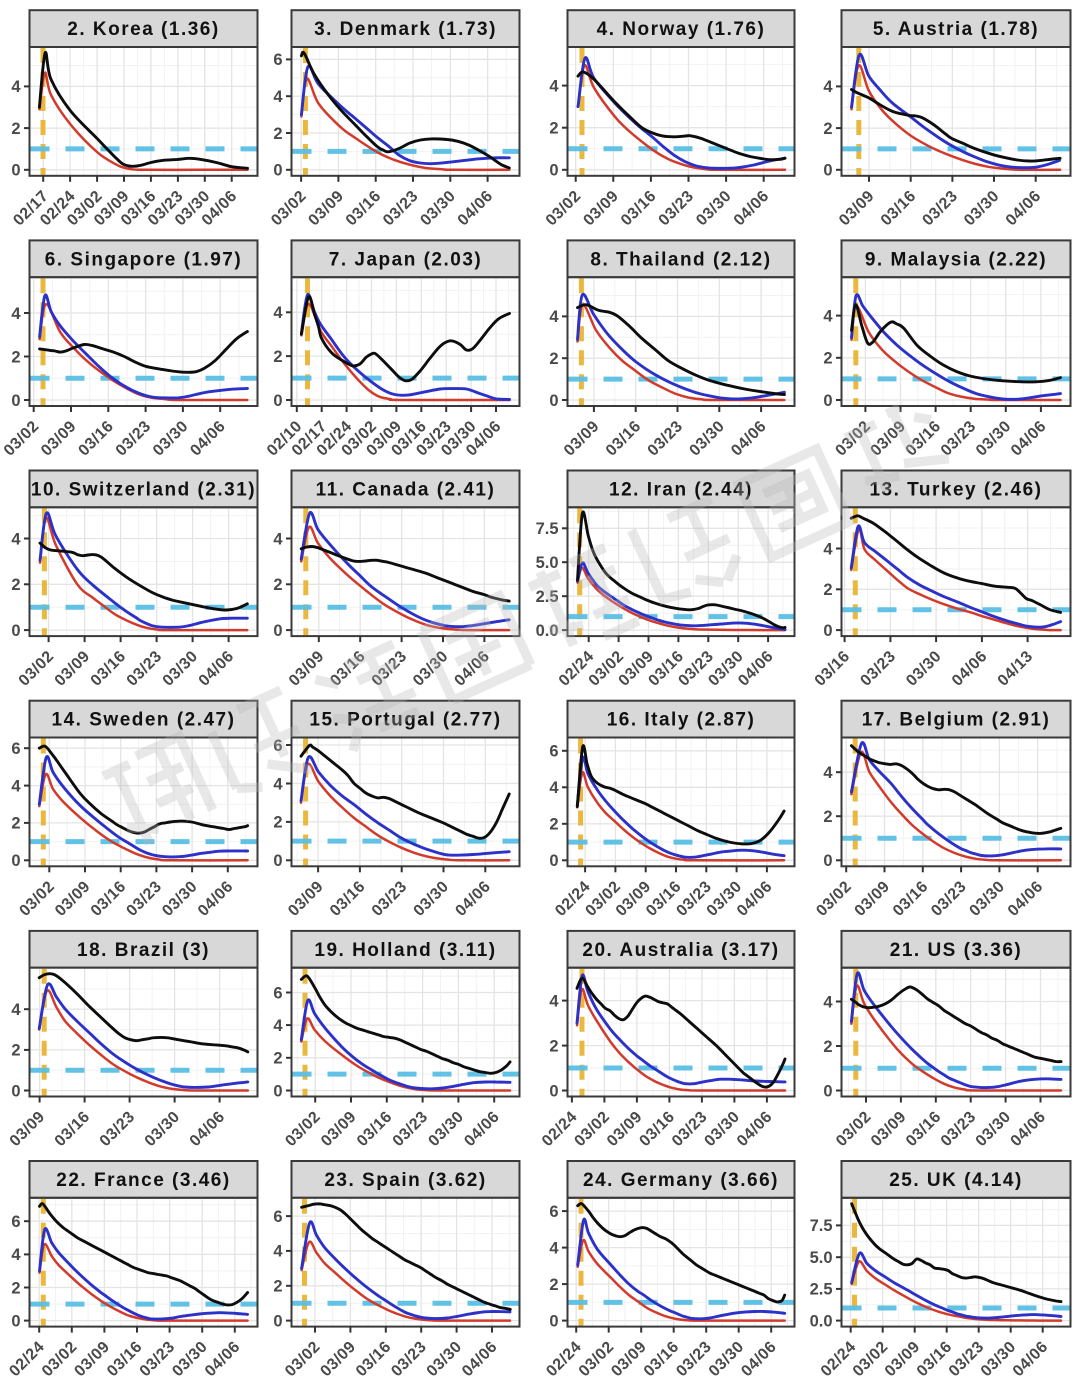  Describe the element at coordinates (956, 259) in the screenshot. I see `svg-text: 9. Malaysia (2.22)` at that location.